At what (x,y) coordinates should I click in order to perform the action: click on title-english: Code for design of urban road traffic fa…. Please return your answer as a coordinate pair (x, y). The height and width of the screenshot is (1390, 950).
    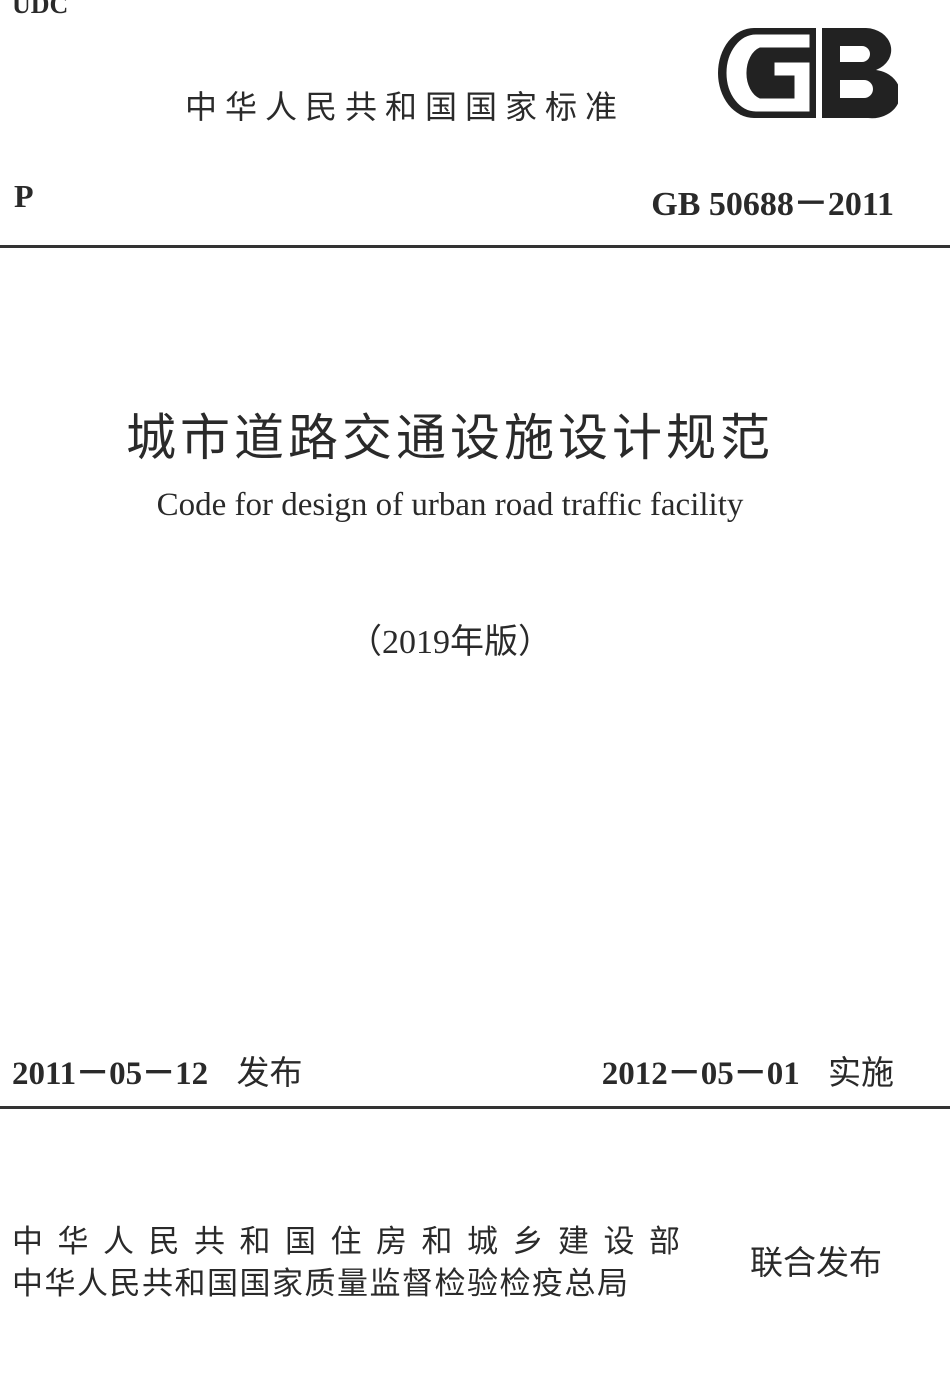
    Looking at the image, I should click on (450, 505).